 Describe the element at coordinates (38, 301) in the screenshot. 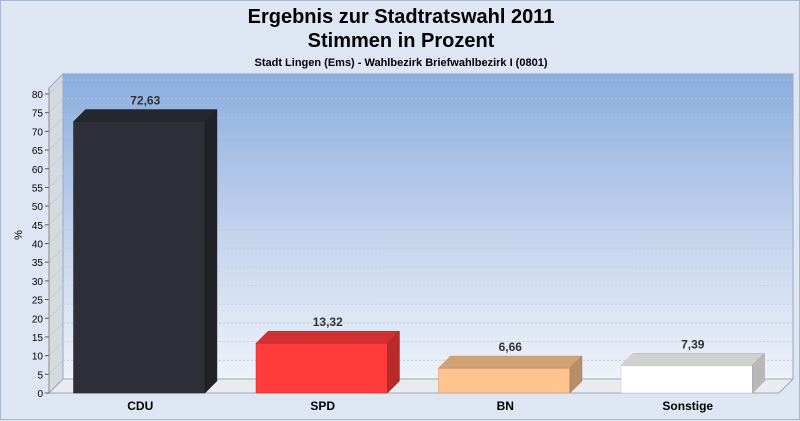

I see `y-tick-label: 25` at that location.